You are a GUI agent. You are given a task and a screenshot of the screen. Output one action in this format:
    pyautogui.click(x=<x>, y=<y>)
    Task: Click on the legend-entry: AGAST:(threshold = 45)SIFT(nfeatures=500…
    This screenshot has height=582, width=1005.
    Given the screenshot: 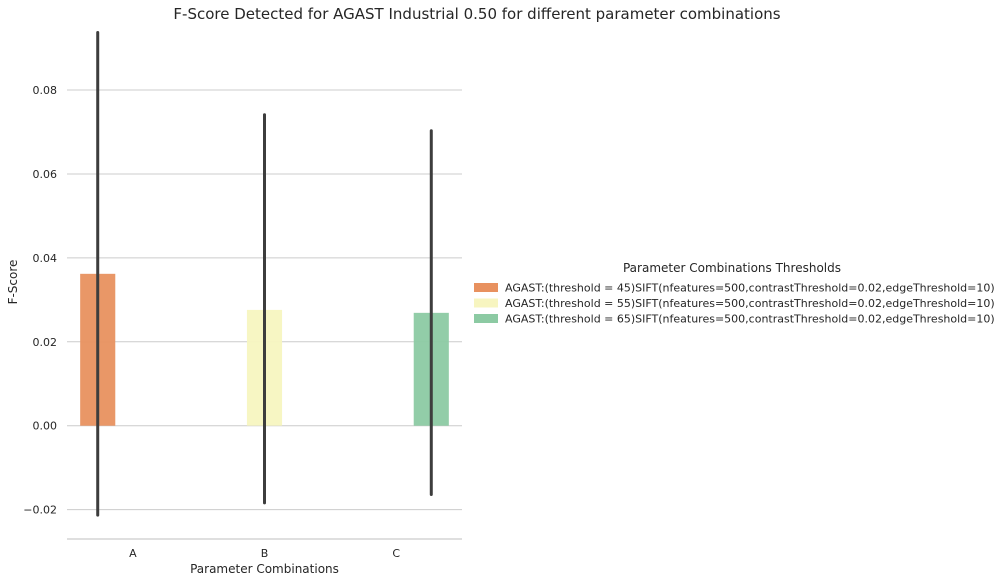 What is the action you would take?
    pyautogui.click(x=750, y=288)
    